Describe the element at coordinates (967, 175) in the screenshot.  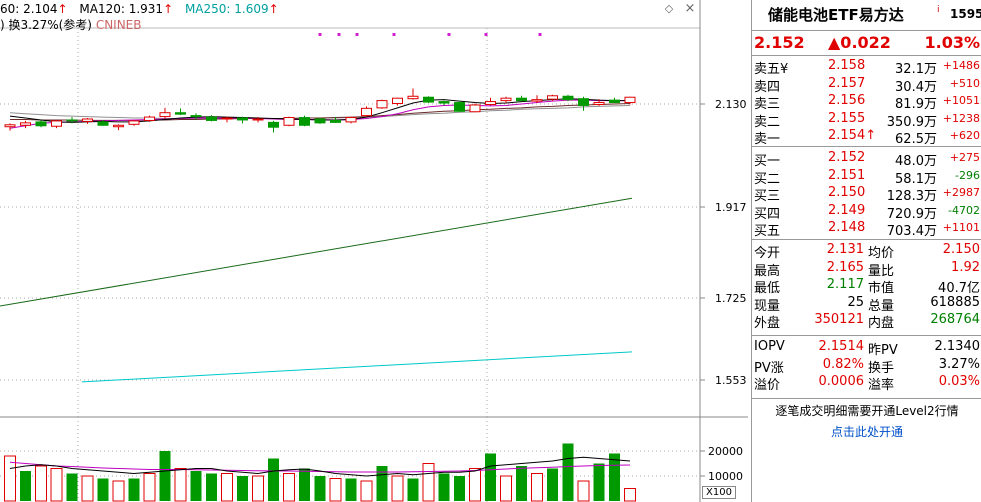
I see `bid-volume-change: -296` at that location.